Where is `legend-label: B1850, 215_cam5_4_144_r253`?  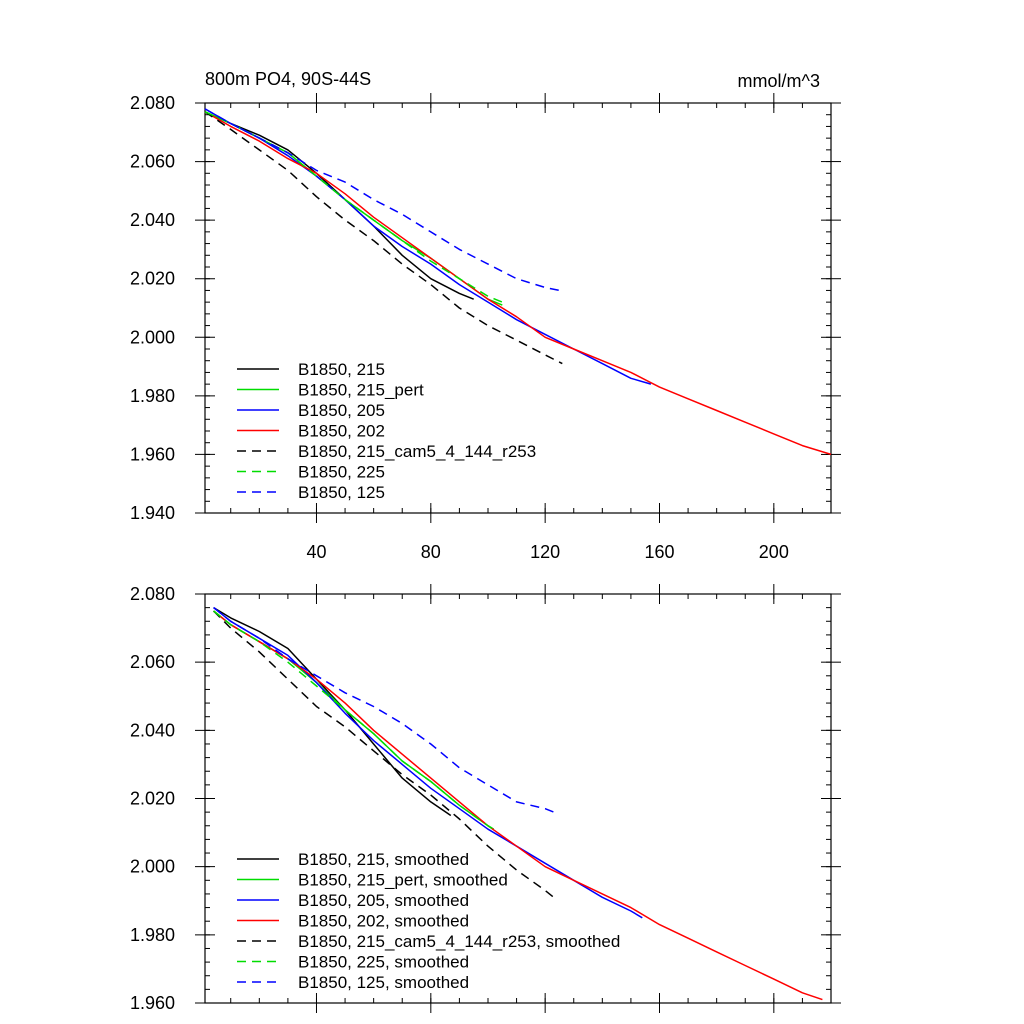
legend-label: B1850, 215_cam5_4_144_r253 is located at coordinates (417, 451).